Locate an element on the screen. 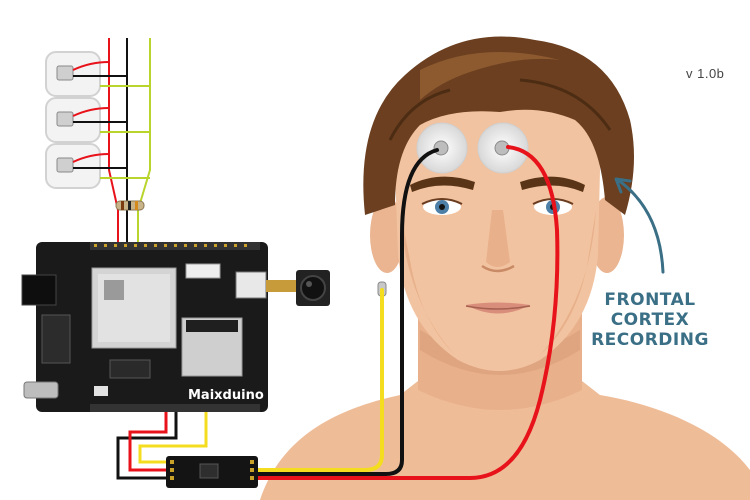 The width and height of the screenshot is (750, 500). nostrils is located at coordinates (498, 268).